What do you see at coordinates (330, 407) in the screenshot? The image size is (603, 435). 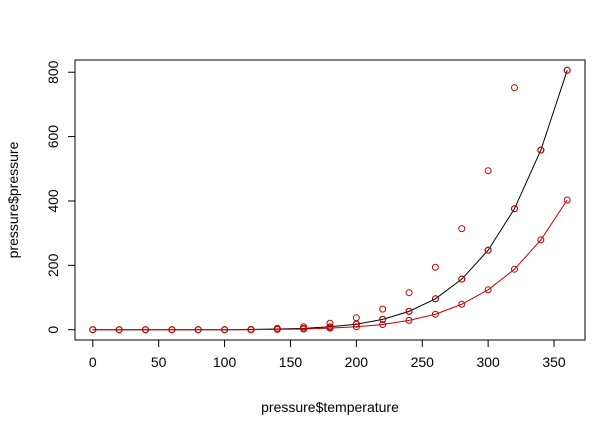 I see `x-axis-title: pressure$temperature` at bounding box center [330, 407].